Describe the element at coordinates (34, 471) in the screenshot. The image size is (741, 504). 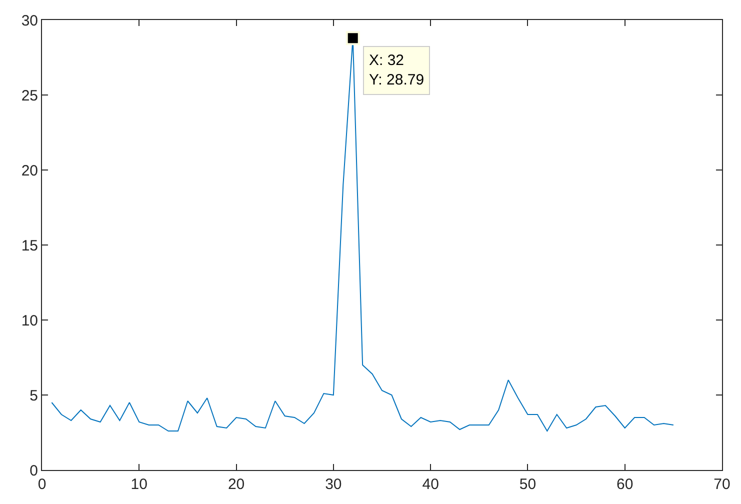
I see `y-tick-label: 0` at that location.